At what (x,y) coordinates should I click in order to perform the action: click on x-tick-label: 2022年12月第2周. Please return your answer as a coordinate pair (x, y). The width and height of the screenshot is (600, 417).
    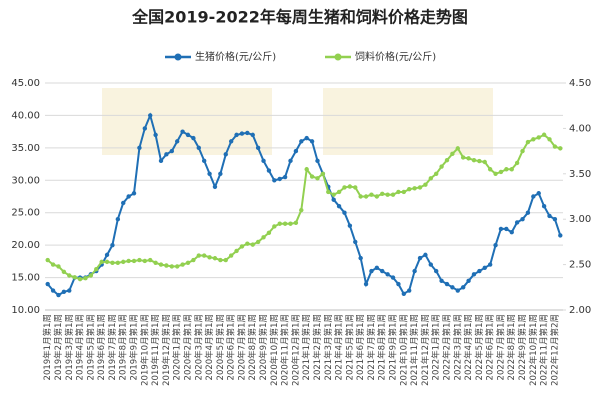
    Looking at the image, I should click on (554, 350).